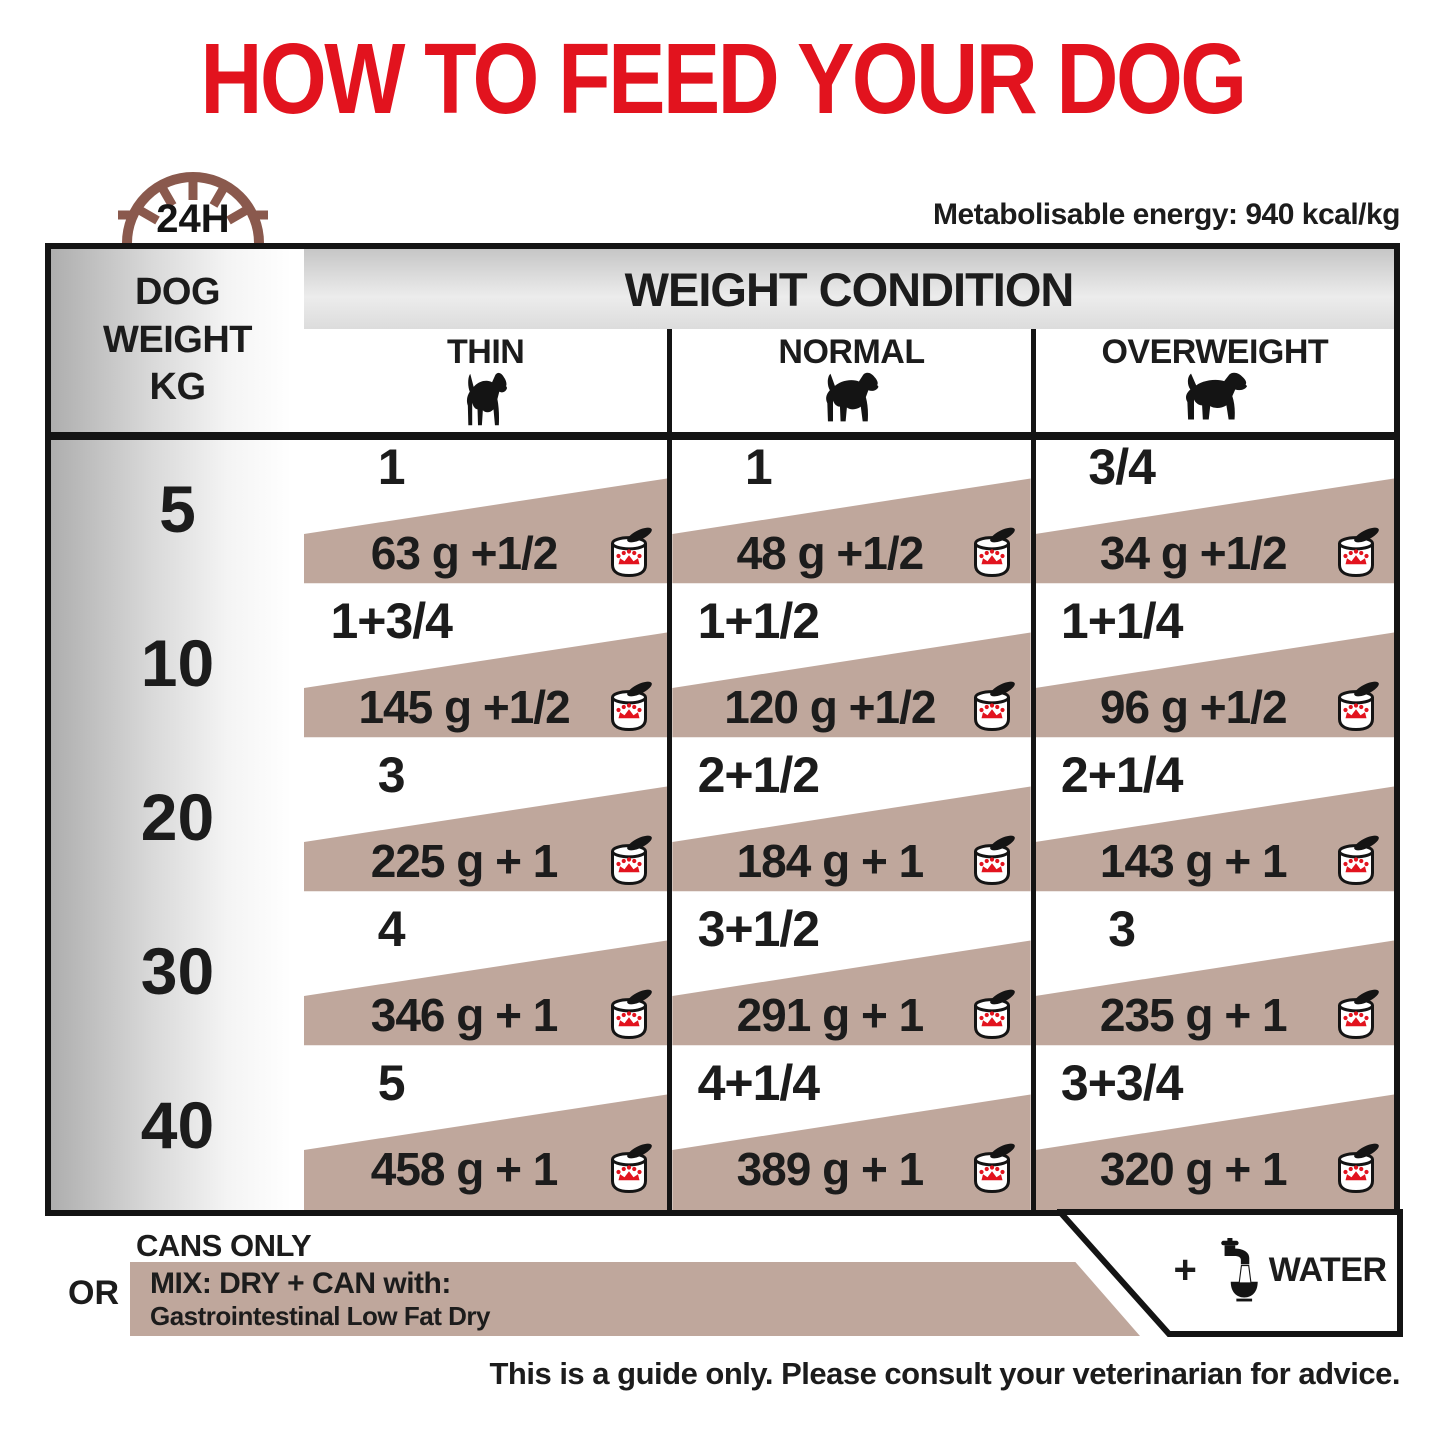 The width and height of the screenshot is (1445, 1445). I want to click on water-callout: + WATER, so click(1228, 1273).